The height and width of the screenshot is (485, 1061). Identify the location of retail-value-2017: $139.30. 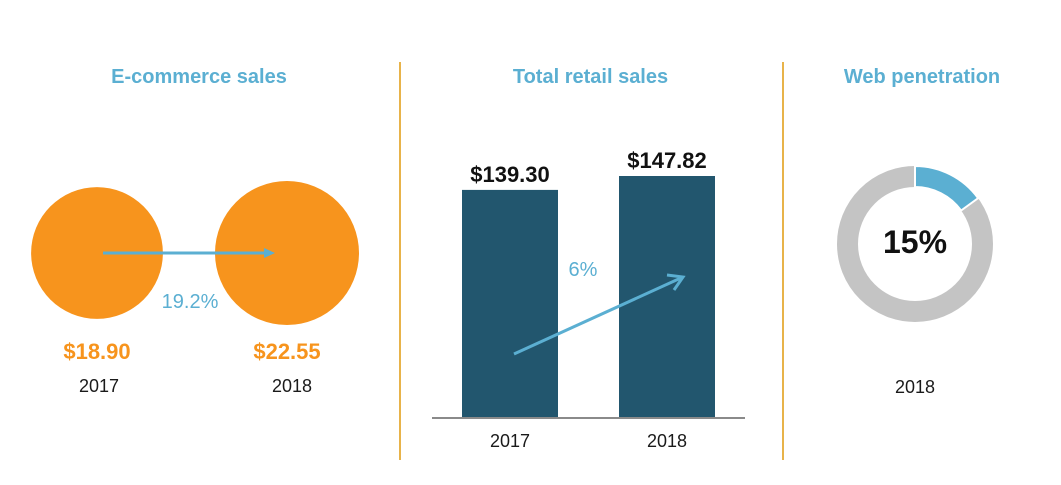
(510, 174).